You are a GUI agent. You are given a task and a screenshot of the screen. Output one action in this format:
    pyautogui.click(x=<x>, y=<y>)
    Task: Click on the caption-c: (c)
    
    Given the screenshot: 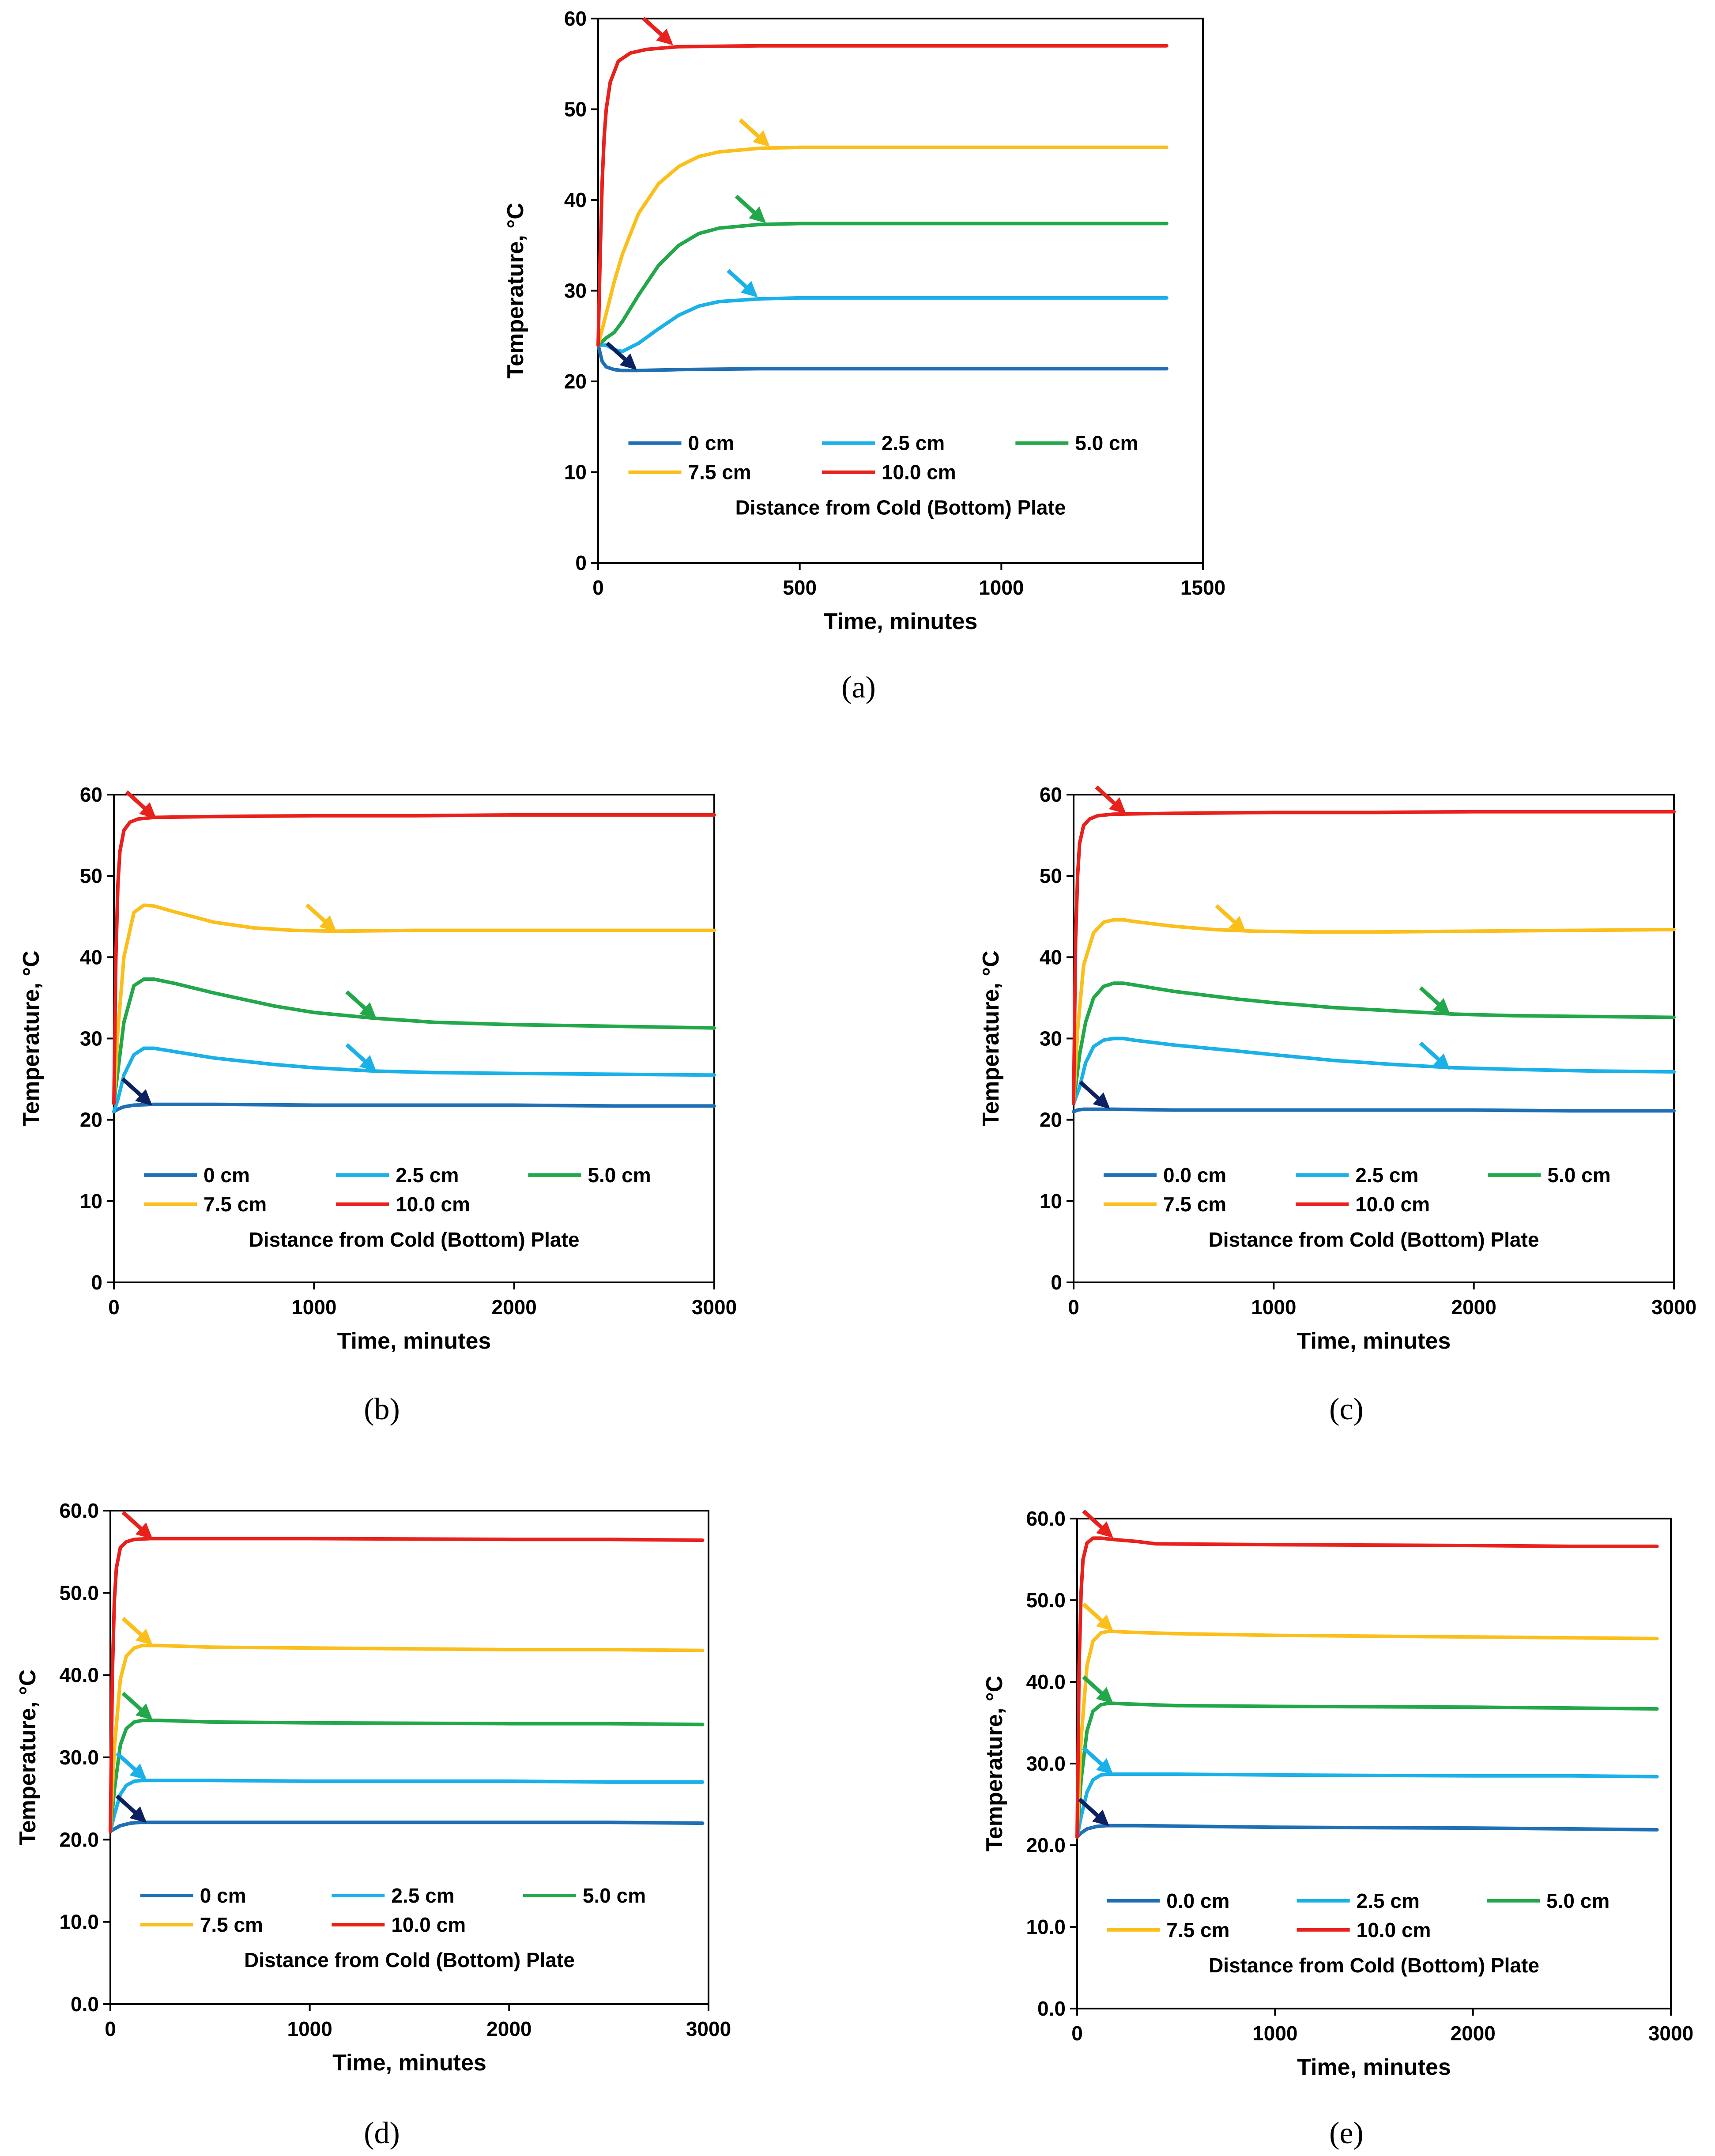 What is the action you would take?
    pyautogui.click(x=1346, y=1409)
    